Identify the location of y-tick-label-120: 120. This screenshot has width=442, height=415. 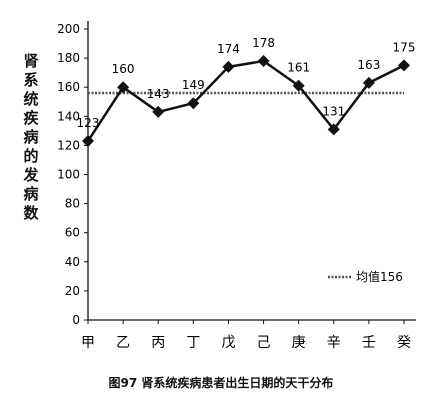
(68, 145).